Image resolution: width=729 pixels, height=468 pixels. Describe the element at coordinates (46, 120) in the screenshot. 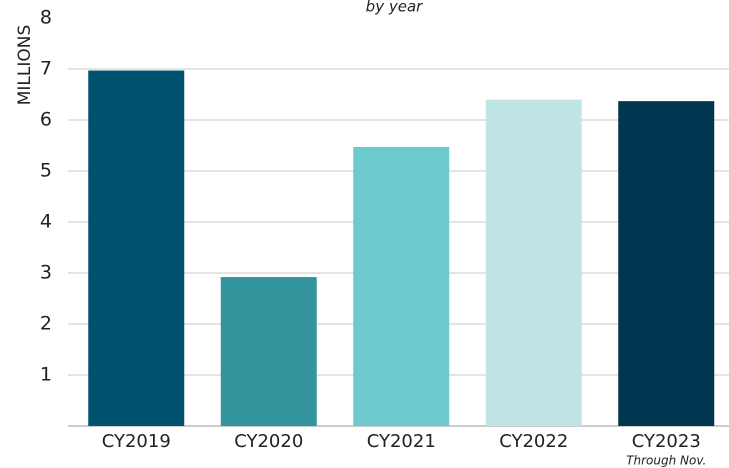

I see `y-tick-label: 6` at that location.